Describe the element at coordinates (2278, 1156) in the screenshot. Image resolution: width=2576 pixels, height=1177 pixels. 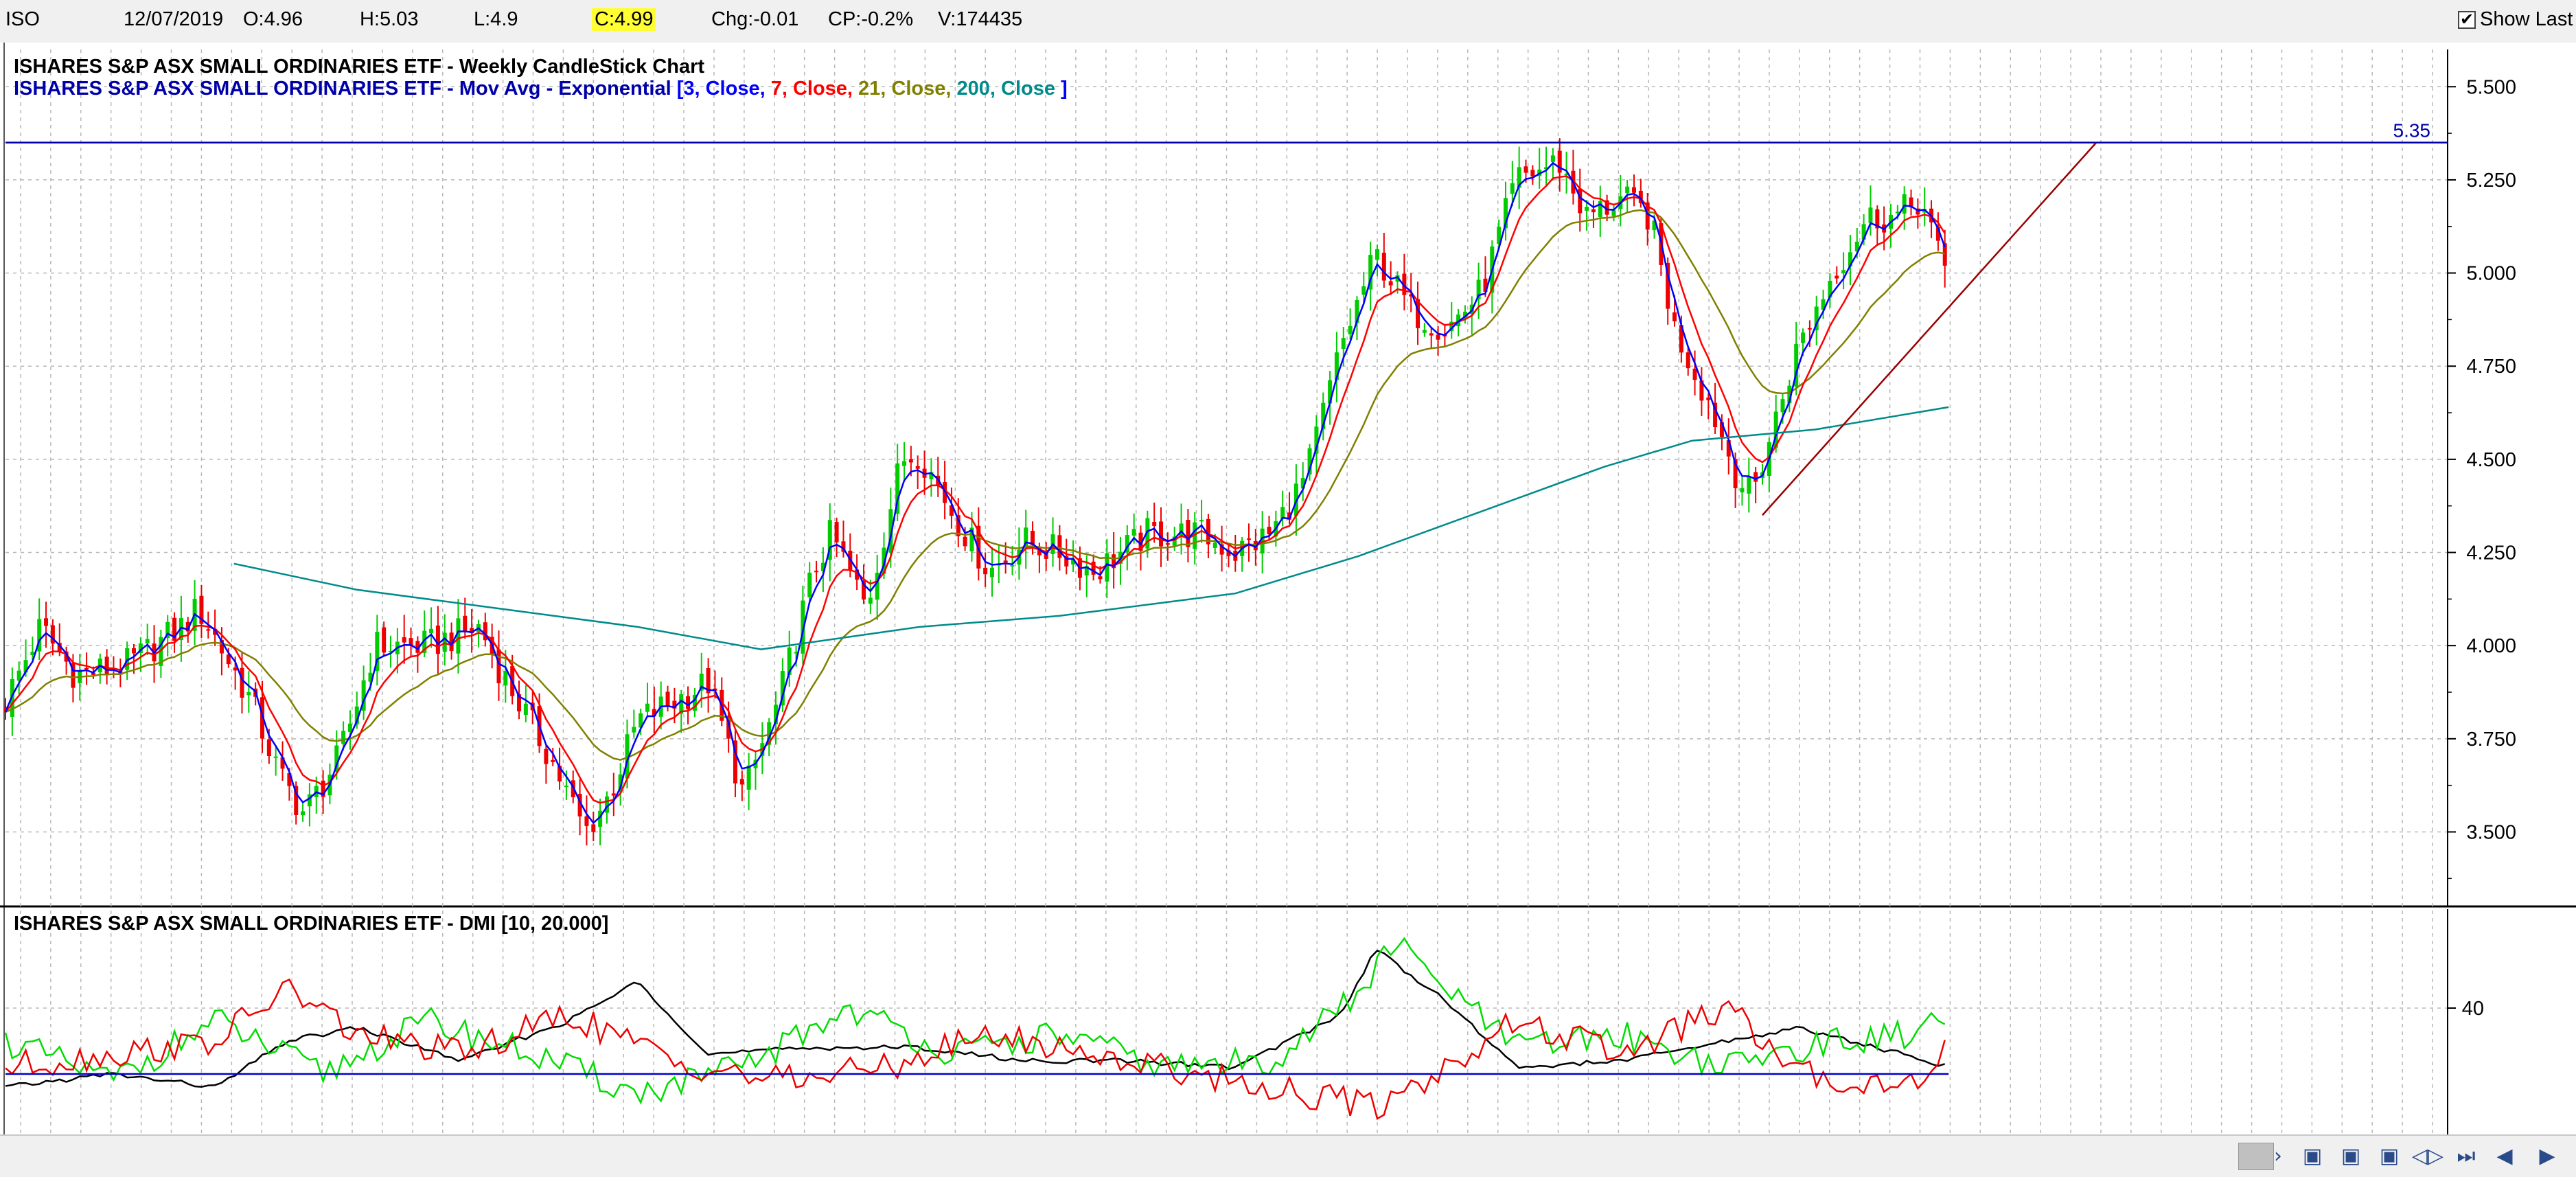
I see `scroll-right-small-icon: ›` at that location.